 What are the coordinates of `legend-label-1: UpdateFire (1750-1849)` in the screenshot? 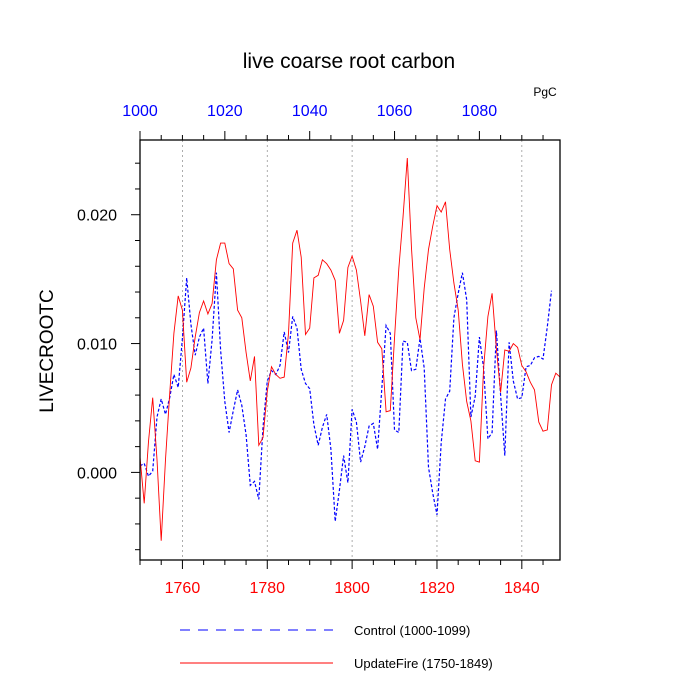 It's located at (423, 663).